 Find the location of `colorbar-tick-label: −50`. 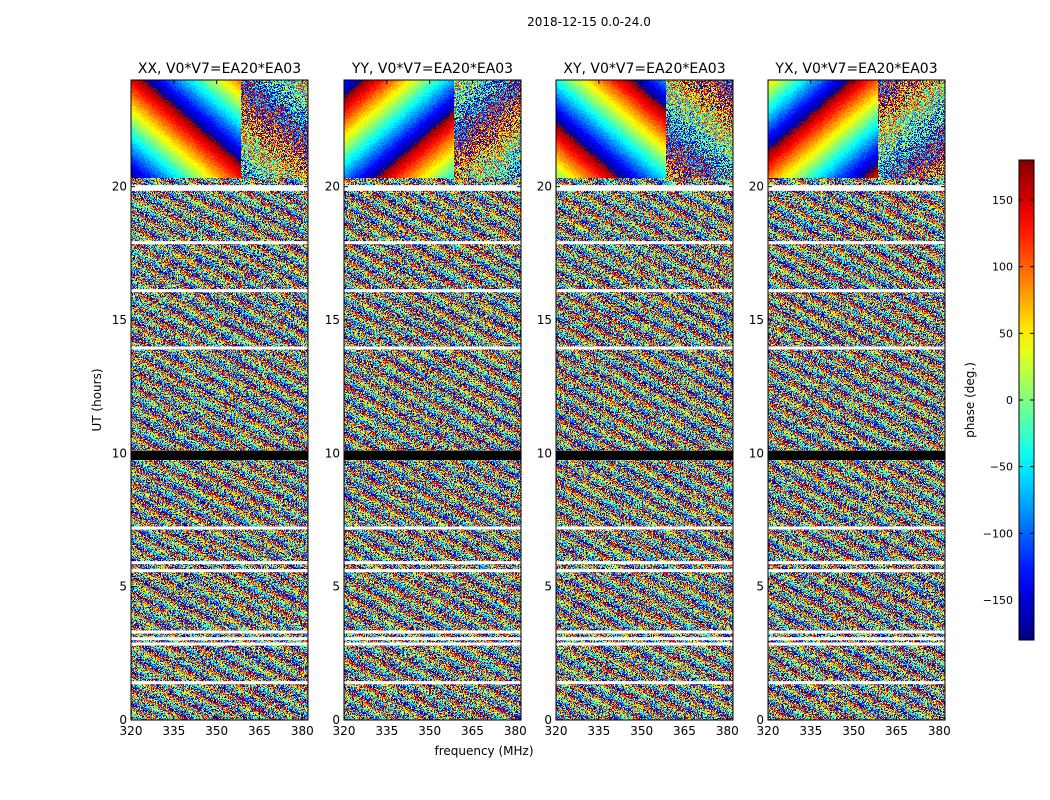

colorbar-tick-label: −50 is located at coordinates (1001, 467).